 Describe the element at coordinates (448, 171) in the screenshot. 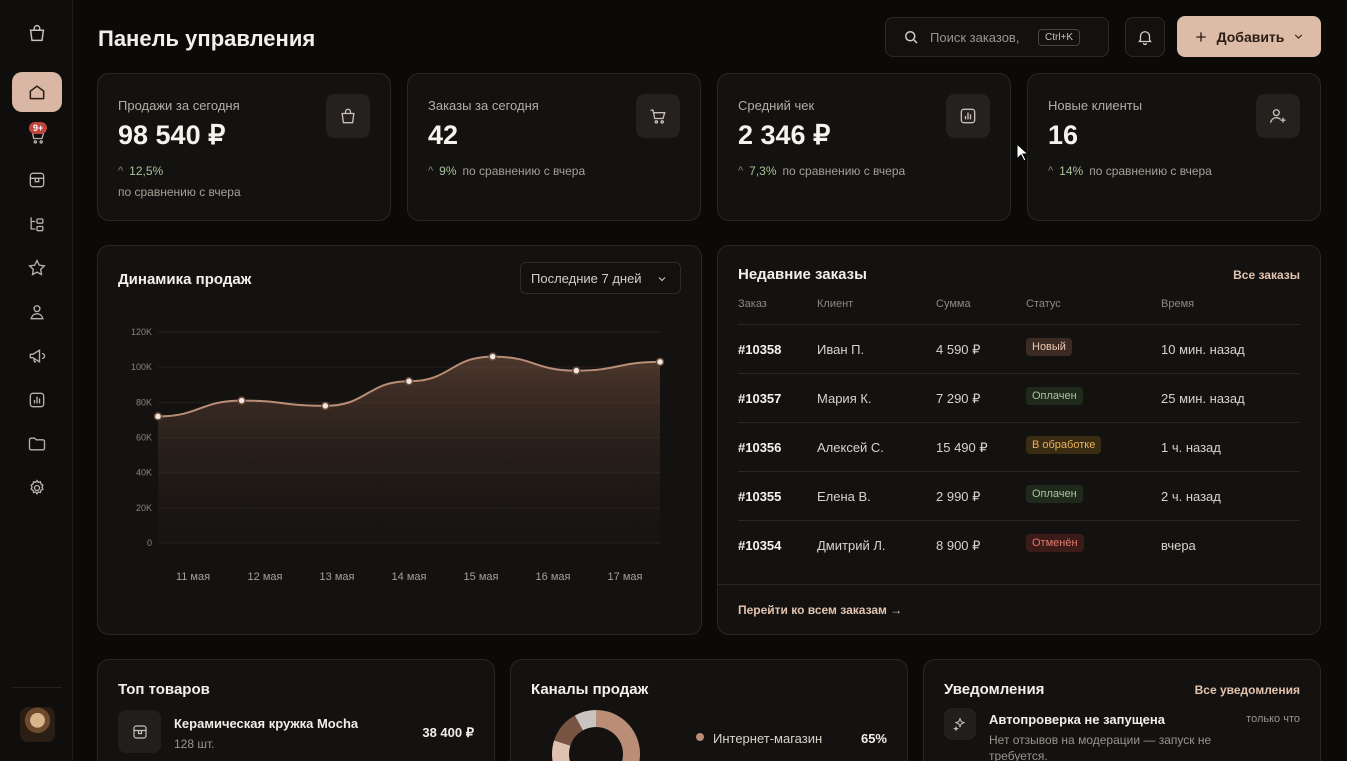

I see `kpi-delta-value: 9%` at that location.